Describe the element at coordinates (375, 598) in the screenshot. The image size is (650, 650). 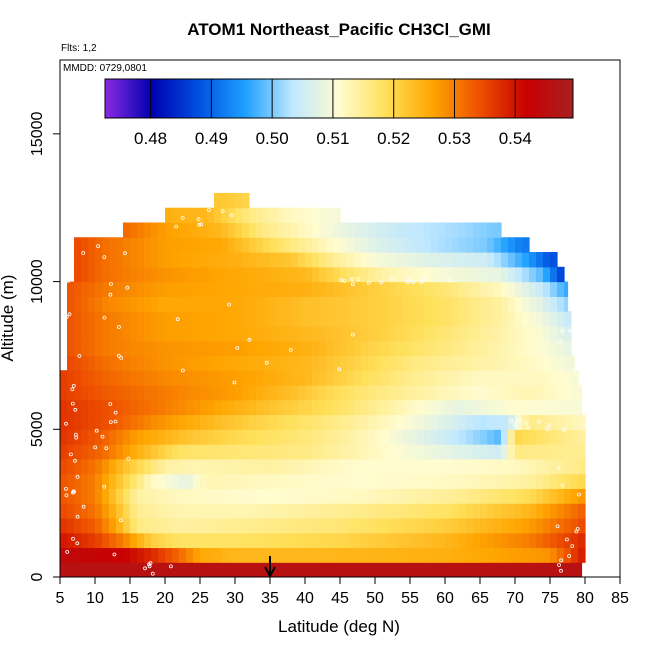
I see `x-tick-label: 50` at that location.